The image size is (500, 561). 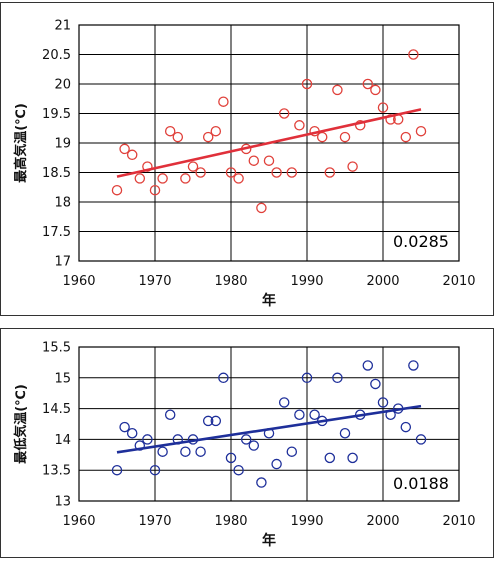 What do you see at coordinates (62, 262) in the screenshot?
I see `y-tick-label: 17` at bounding box center [62, 262].